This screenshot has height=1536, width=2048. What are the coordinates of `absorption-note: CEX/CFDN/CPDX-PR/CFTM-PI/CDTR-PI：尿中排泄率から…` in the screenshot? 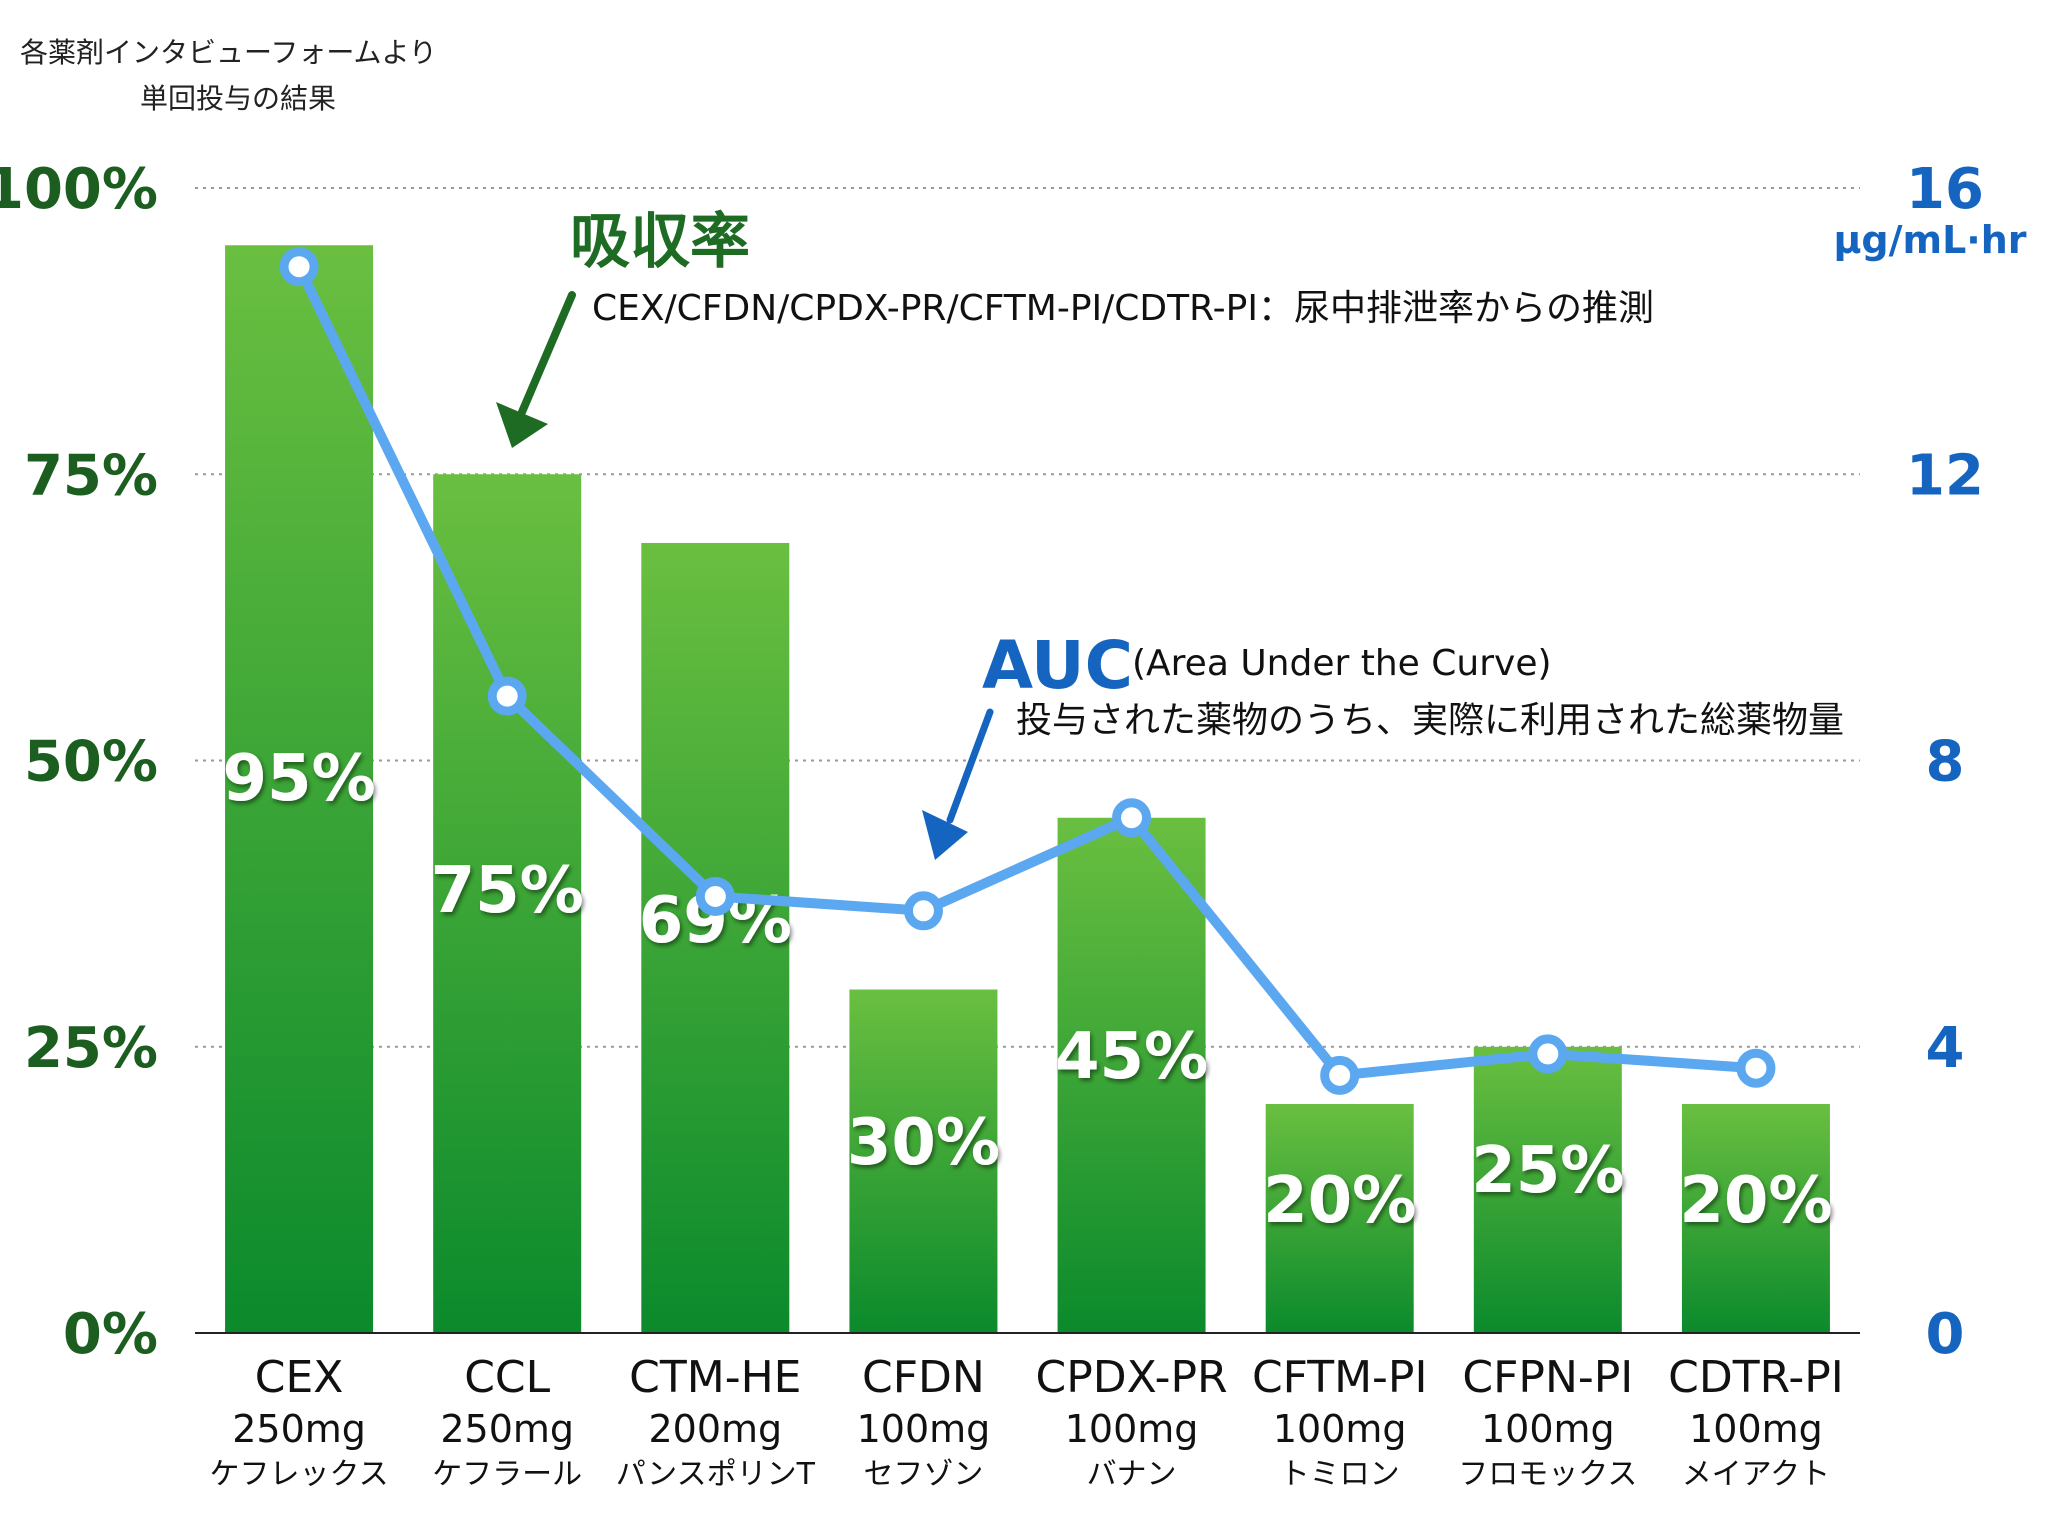 It's located at (1123, 308).